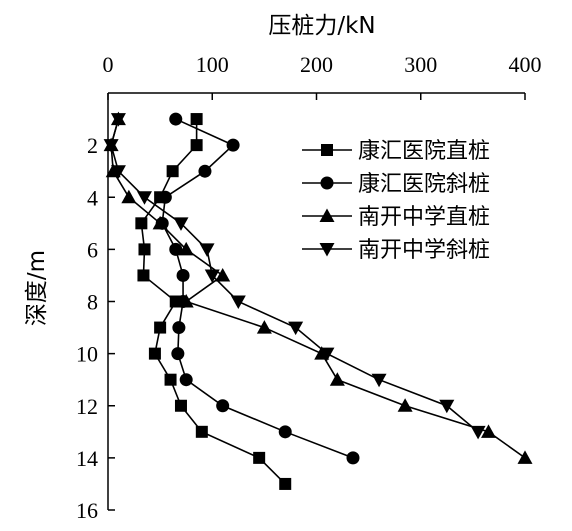  Describe the element at coordinates (87, 510) in the screenshot. I see `y-tick-label: 16` at that location.